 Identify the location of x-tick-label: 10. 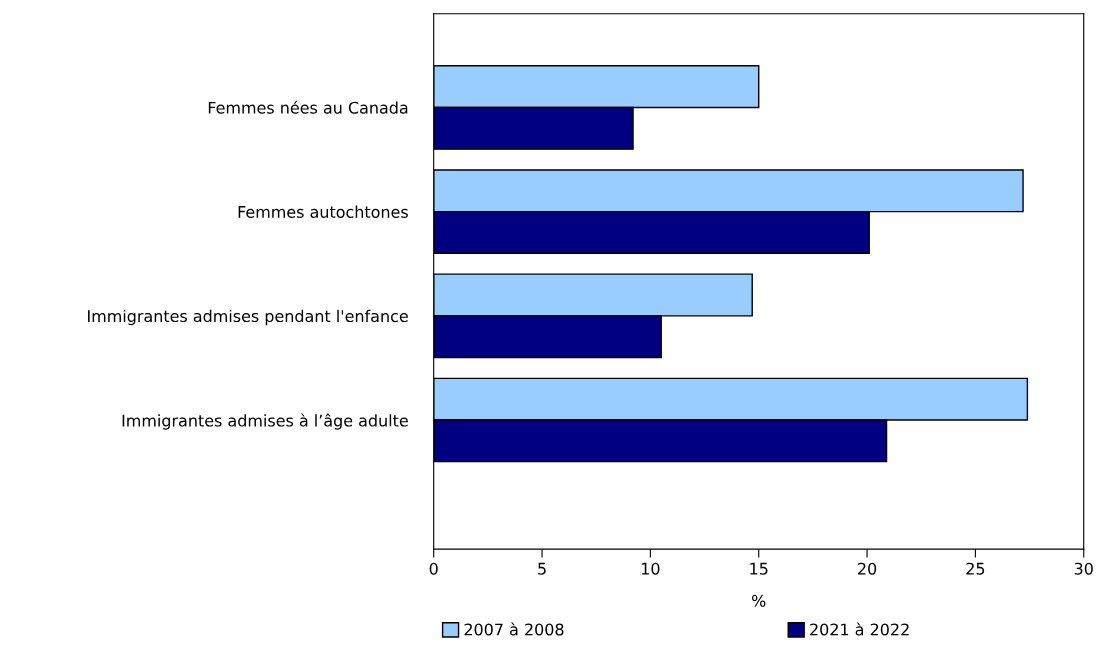
(650, 568).